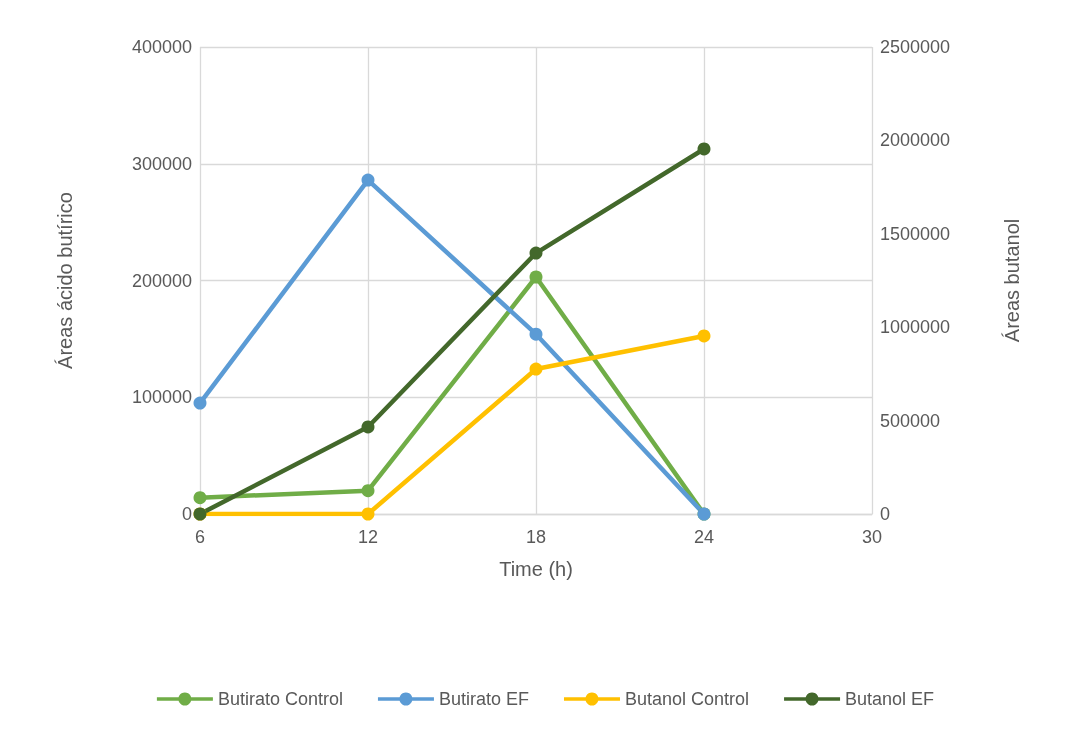 The image size is (1091, 731). I want to click on y2-axis-title: Áreas butanol, so click(1012, 280).